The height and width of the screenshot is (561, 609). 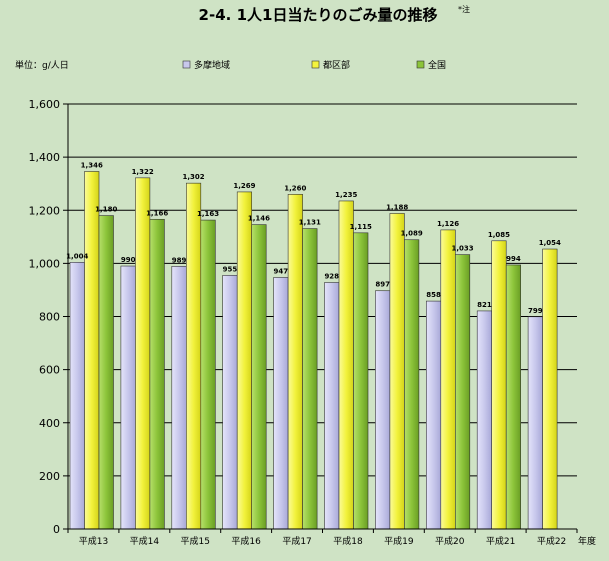 I want to click on x-tick-label: 平成14, so click(x=145, y=541).